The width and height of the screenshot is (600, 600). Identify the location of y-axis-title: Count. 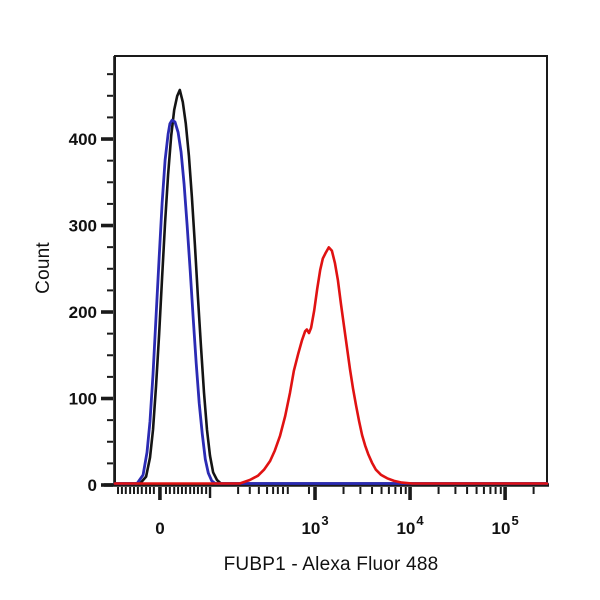
(43, 268).